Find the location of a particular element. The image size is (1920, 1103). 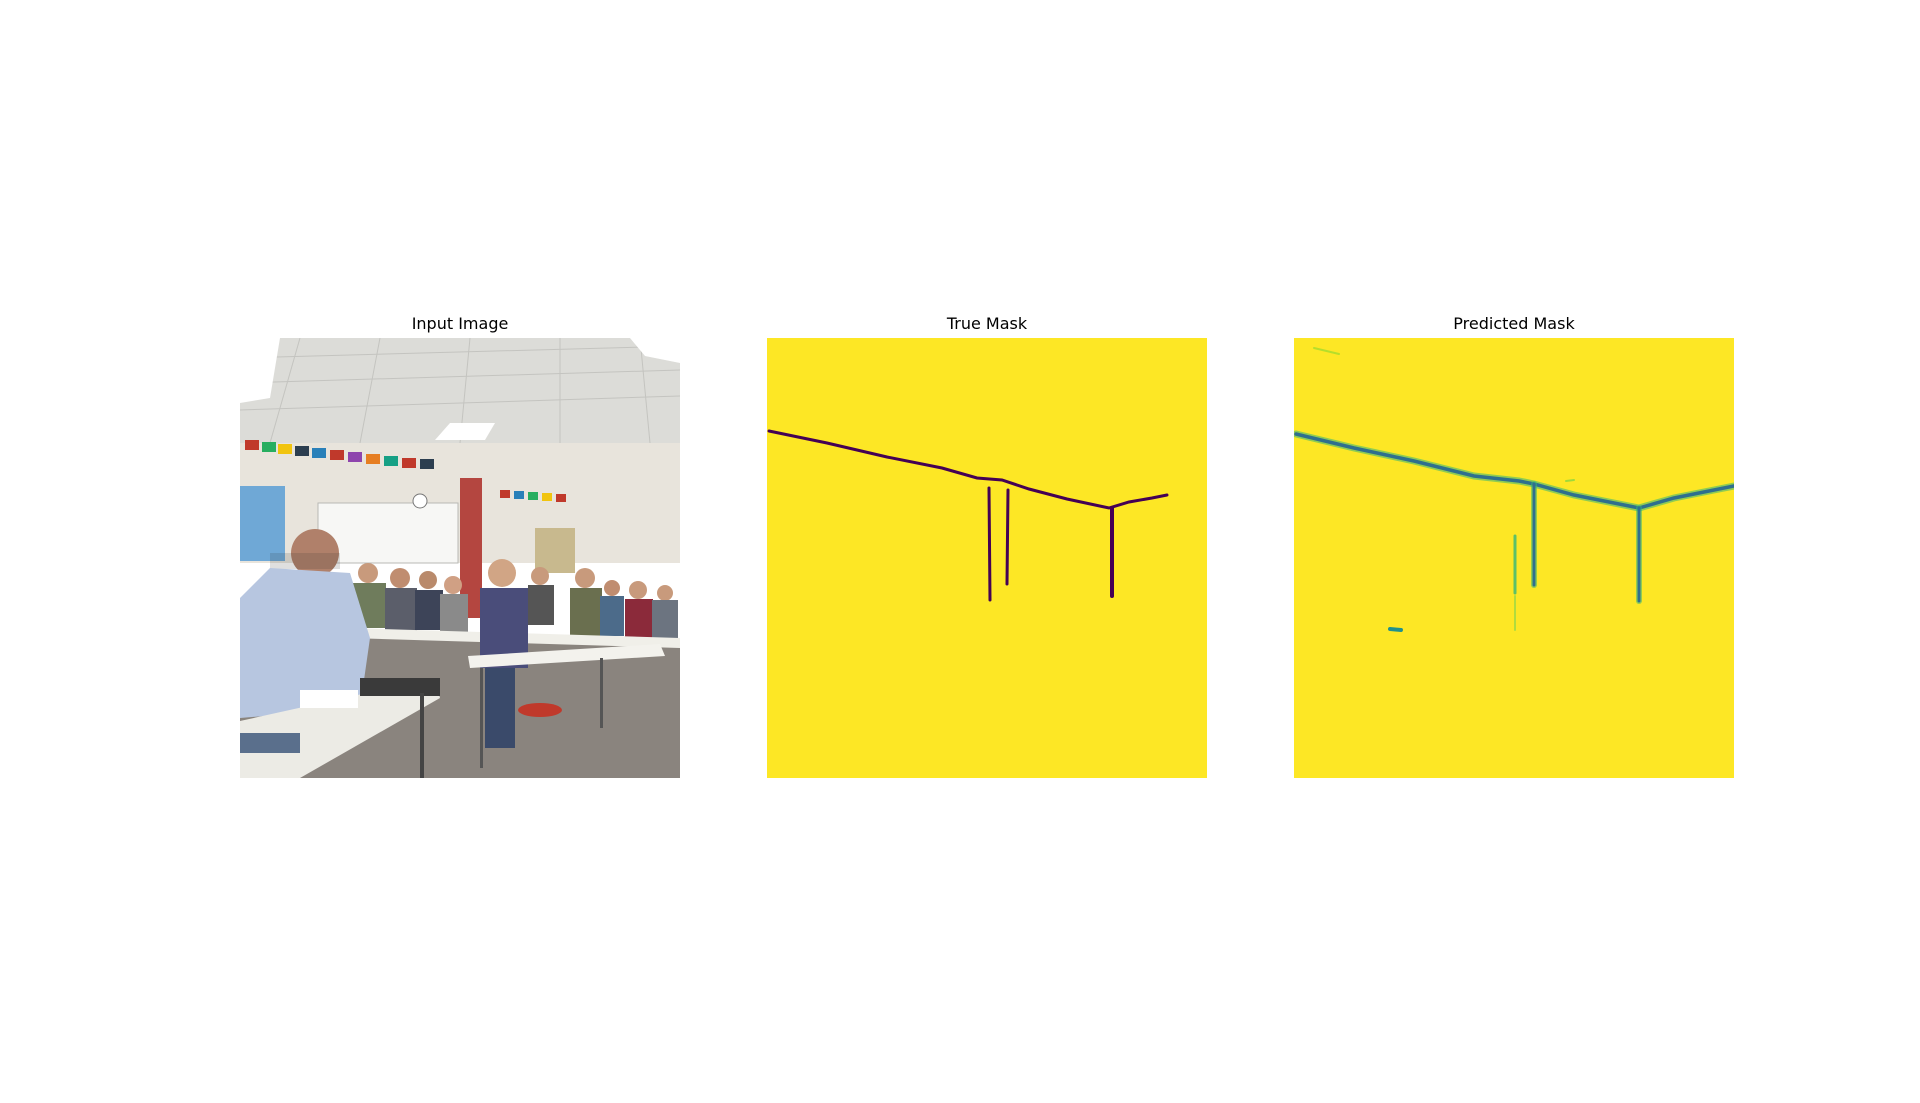

panel-title-true-mask: True Mask is located at coordinates (987, 323).